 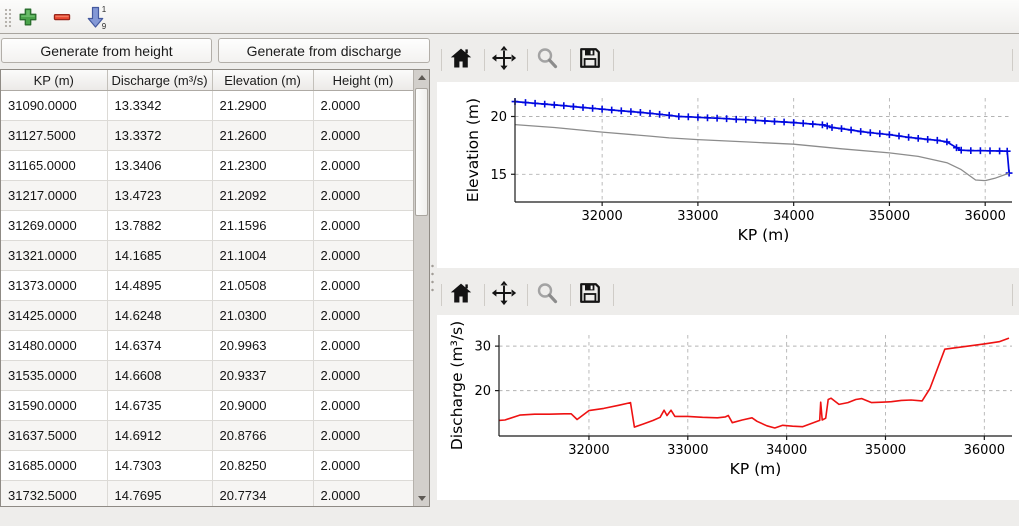 What do you see at coordinates (54, 315) in the screenshot?
I see `table-cell: 31425.0000` at bounding box center [54, 315].